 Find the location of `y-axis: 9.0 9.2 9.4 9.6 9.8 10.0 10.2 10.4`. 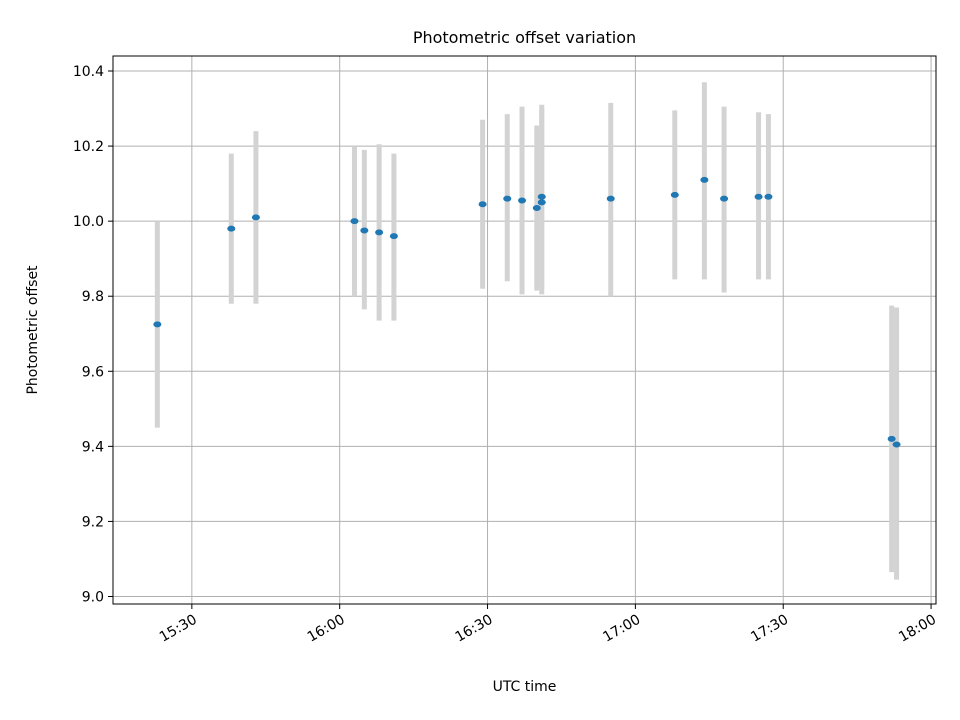

y-axis: 9.0 9.2 9.4 9.6 9.8 10.0 10.2 10.4 is located at coordinates (93, 334).